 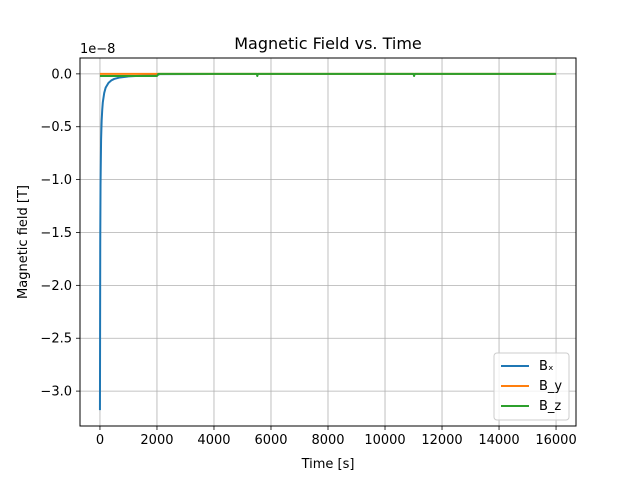 I want to click on legend-label-bz: B_z, so click(x=550, y=406).